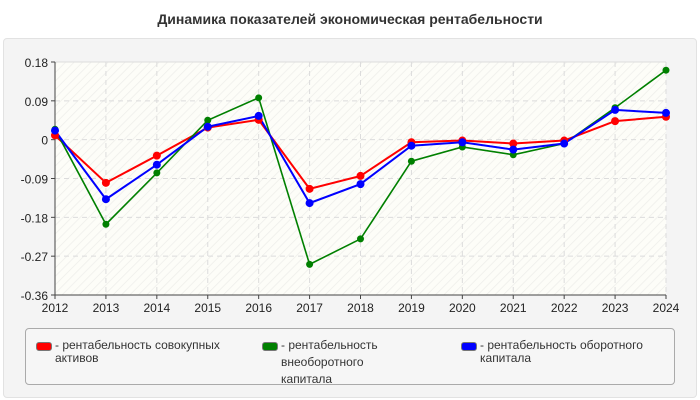 This screenshot has width=700, height=400. What do you see at coordinates (615, 308) in the screenshot?
I see `x-tick-label: 2023` at bounding box center [615, 308].